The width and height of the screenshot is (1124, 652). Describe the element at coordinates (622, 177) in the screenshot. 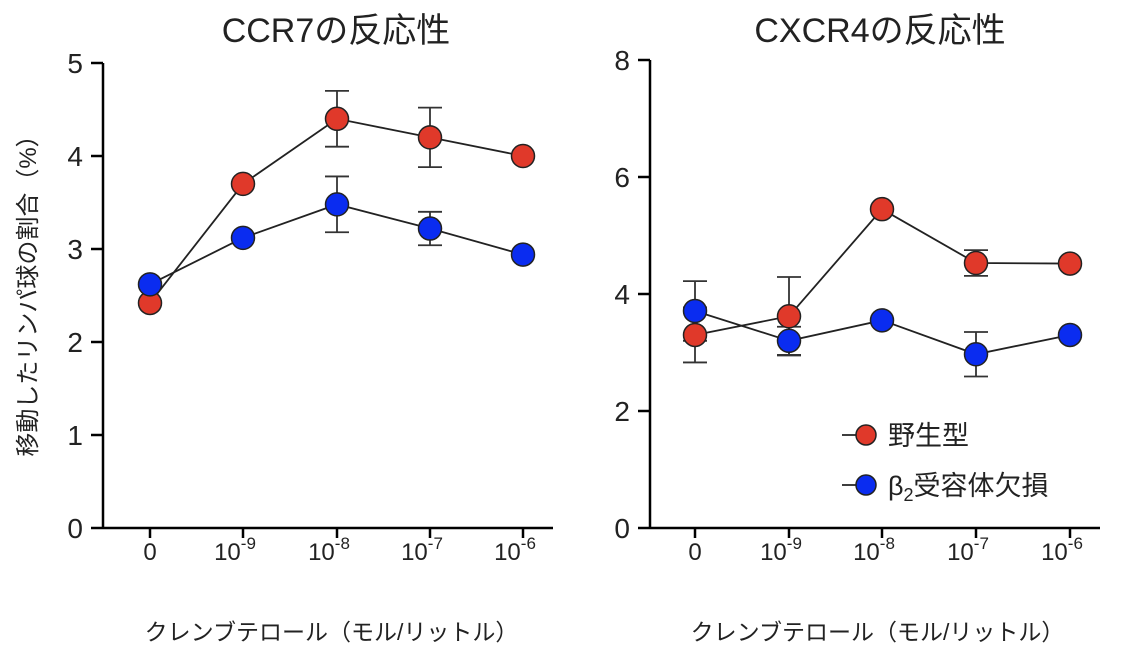

I see `y-tick-label: 6` at that location.